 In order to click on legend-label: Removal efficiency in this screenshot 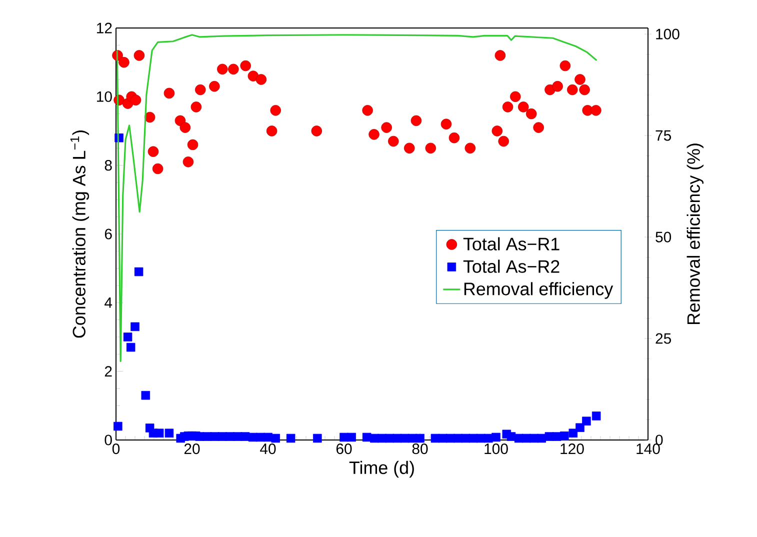, I will do `click(539, 290)`.